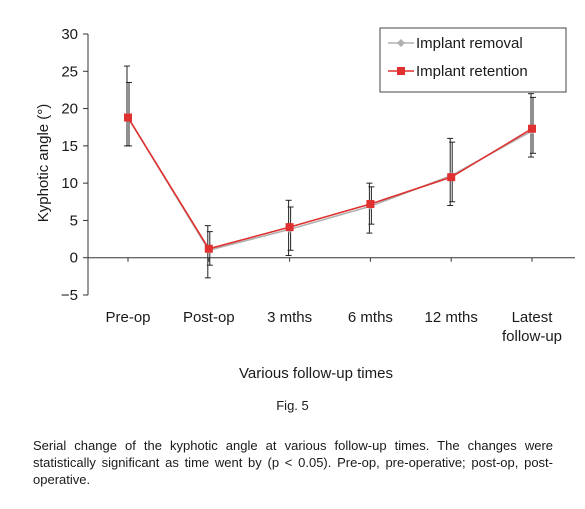 The image size is (585, 509). I want to click on x-tick-label: 12 mths, so click(451, 317).